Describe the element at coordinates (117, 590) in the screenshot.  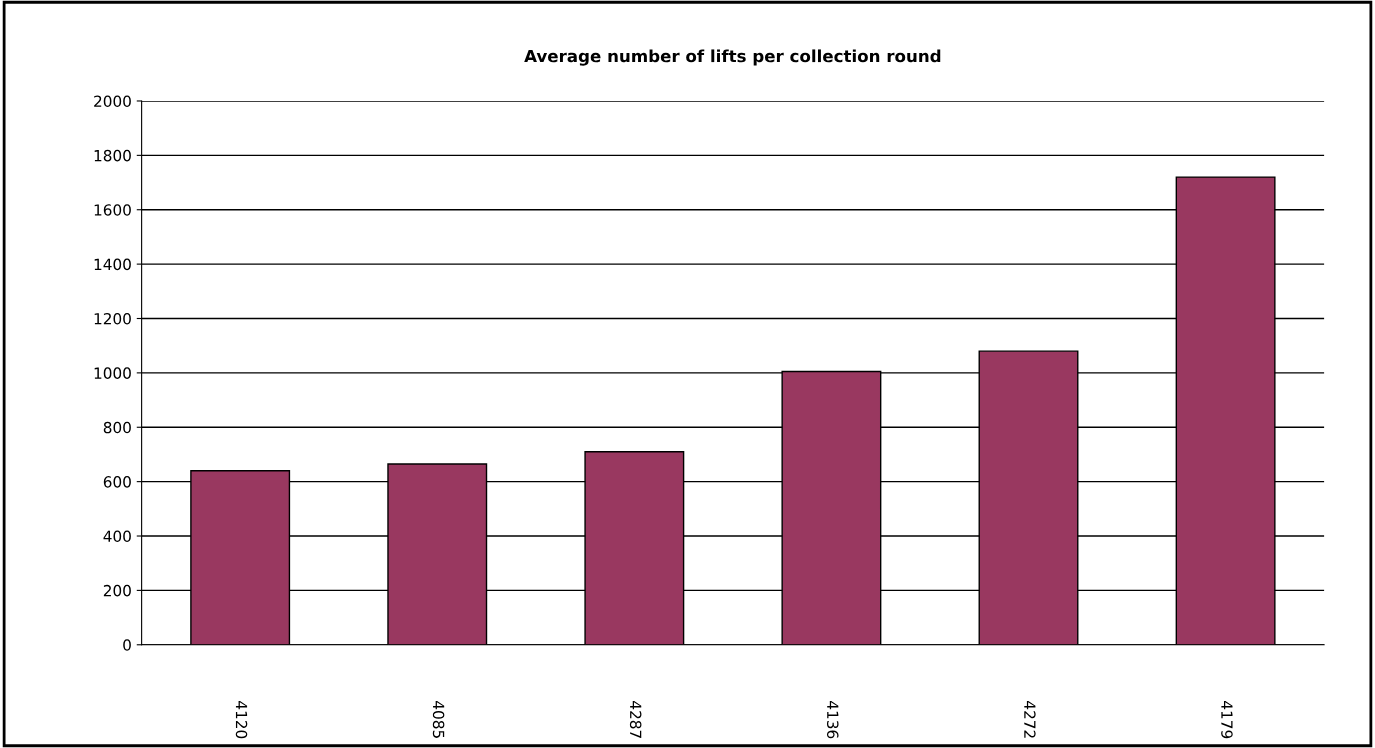
I see `y-tick-label: 200` at that location.